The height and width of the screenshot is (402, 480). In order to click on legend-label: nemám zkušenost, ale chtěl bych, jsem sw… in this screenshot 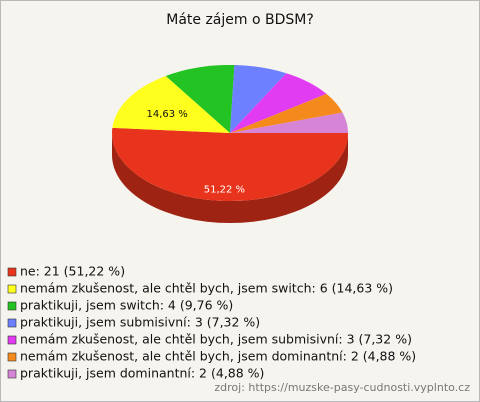, I will do `click(206, 288)`.